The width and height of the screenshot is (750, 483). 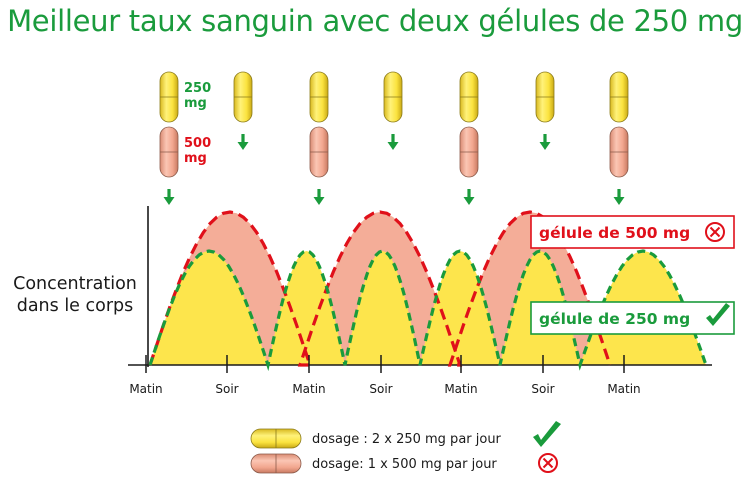 I want to click on callout-250mg-text: gélule de 250 mg, so click(x=614, y=319).